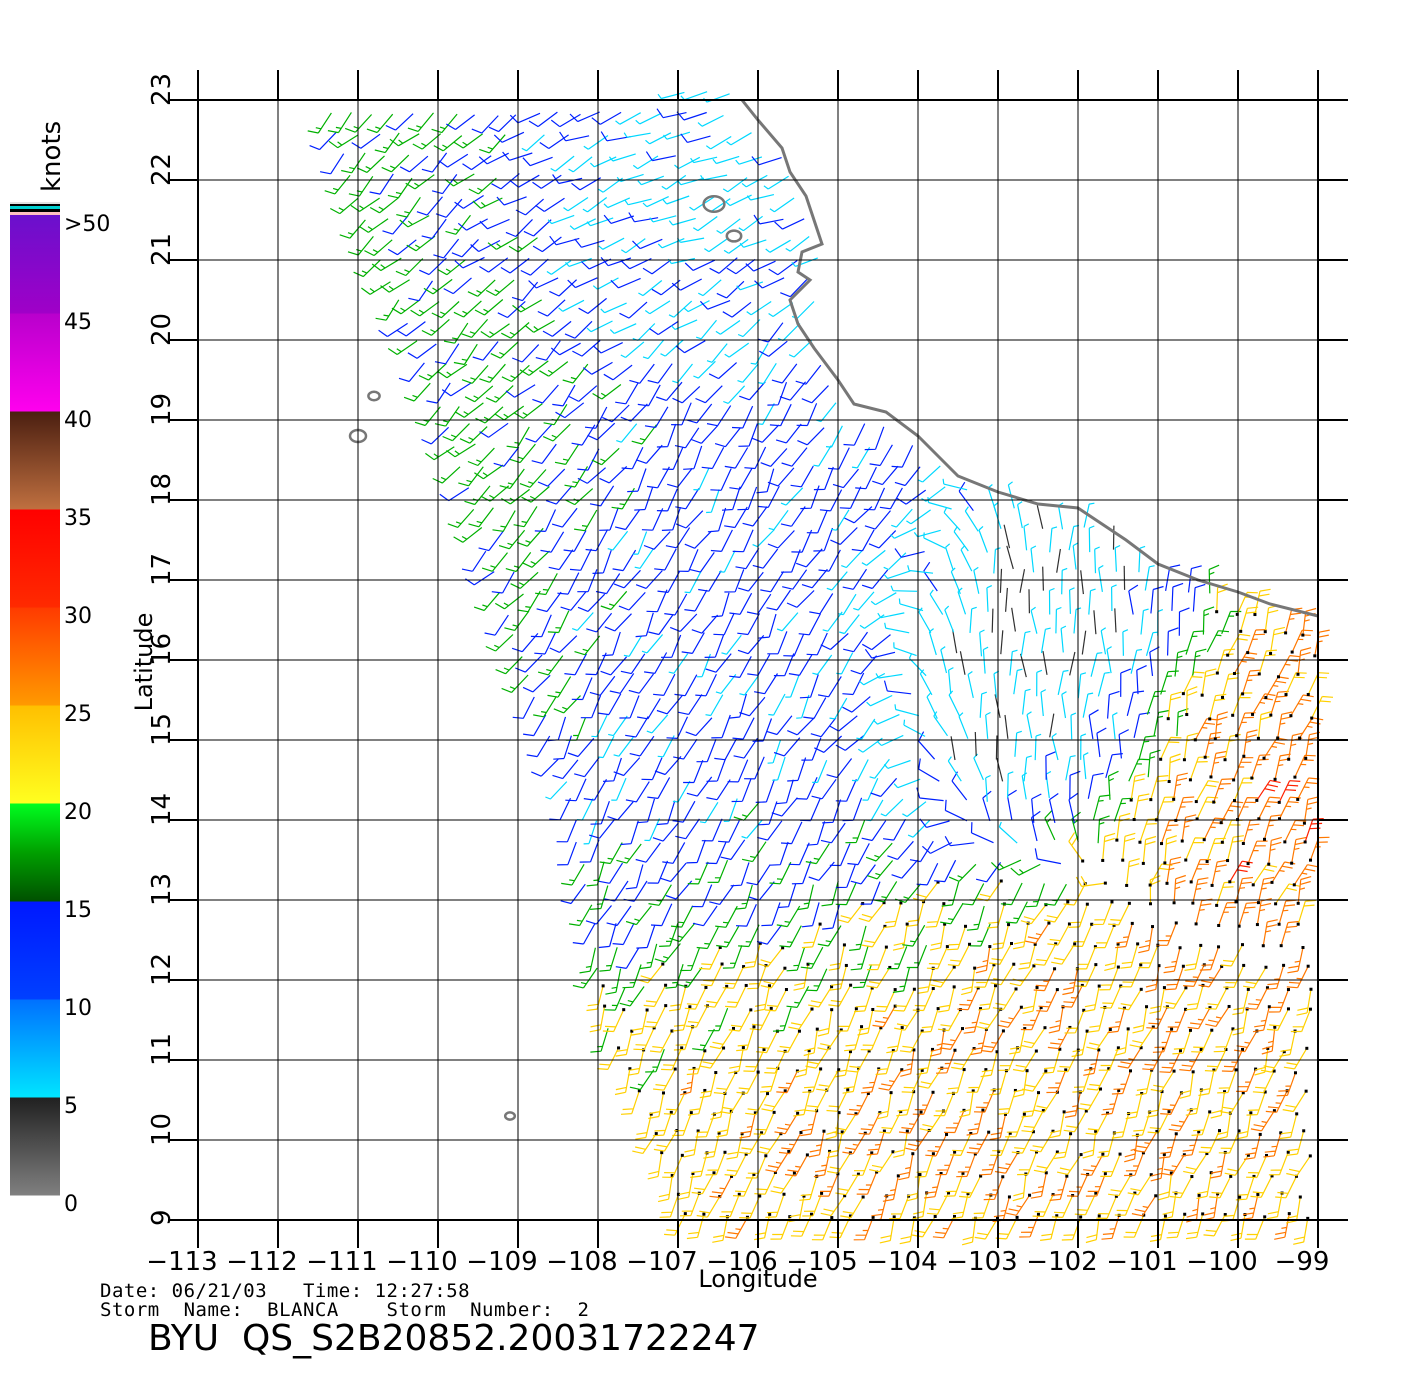  What do you see at coordinates (181, 1262) in the screenshot?
I see `lon-tick-label: −113` at bounding box center [181, 1262].